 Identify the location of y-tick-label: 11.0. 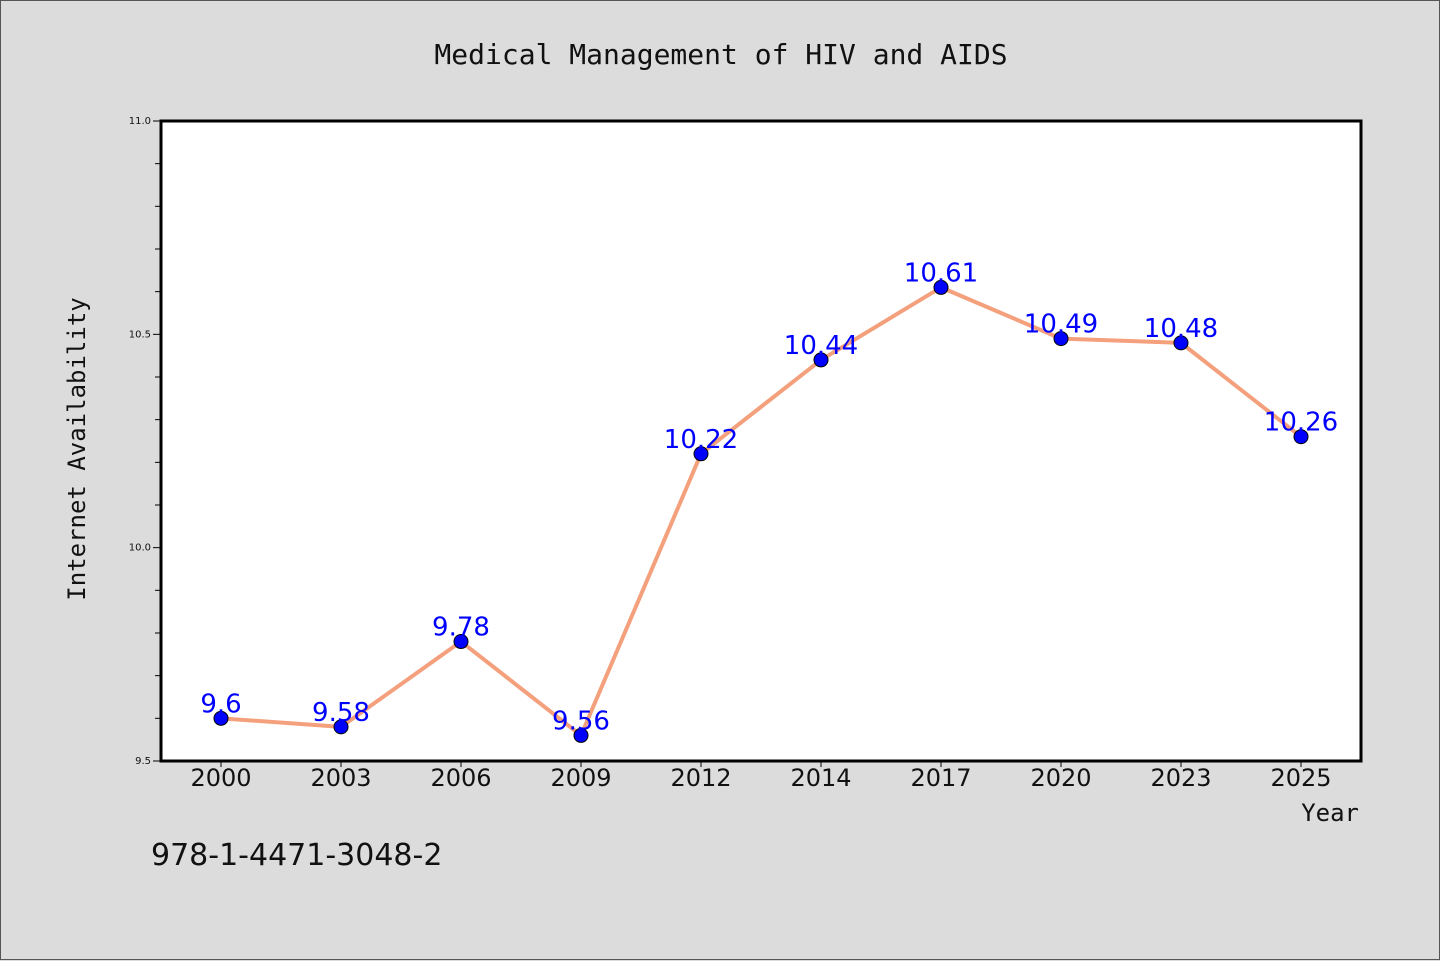
(140, 121).